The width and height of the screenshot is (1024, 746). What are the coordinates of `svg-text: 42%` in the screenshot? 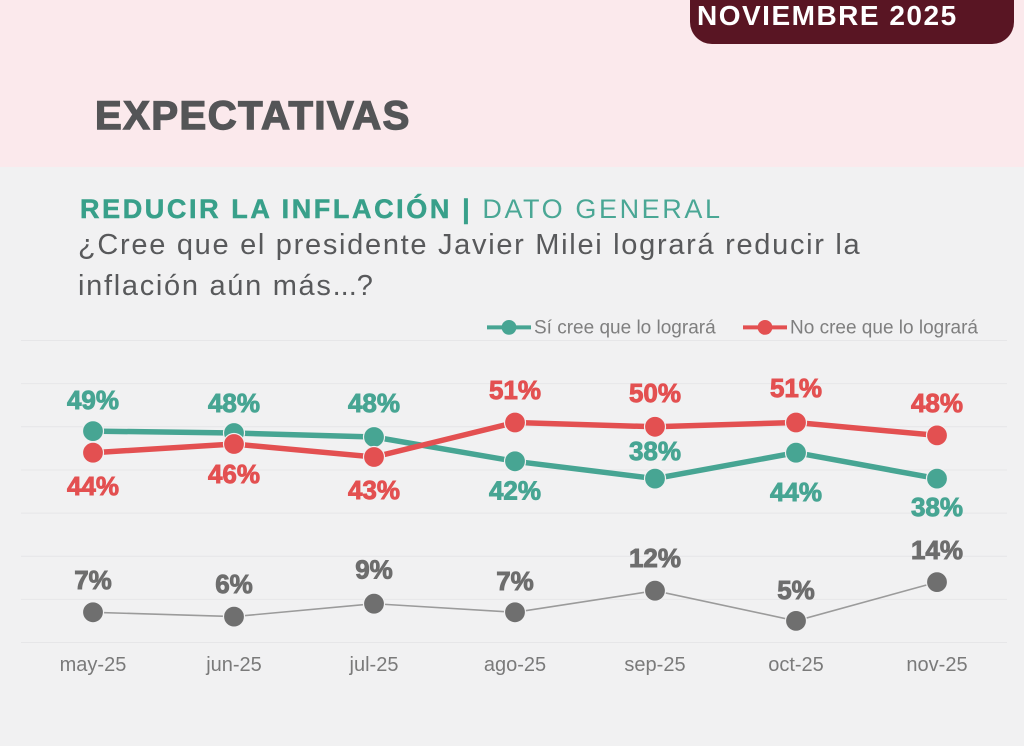 It's located at (515, 491).